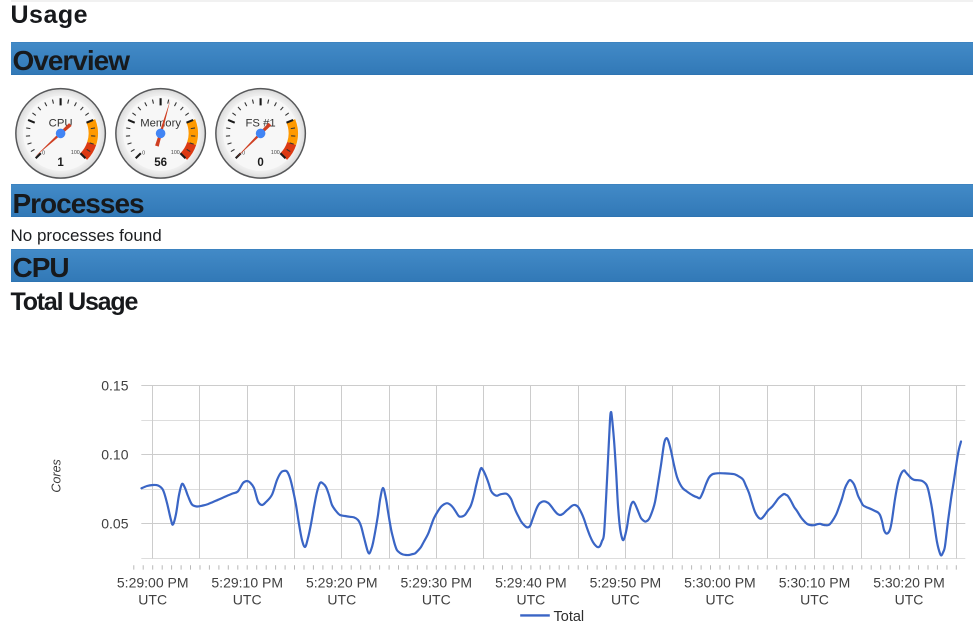 This screenshot has width=973, height=623. Describe the element at coordinates (720, 583) in the screenshot. I see `svg-text: 5:30:00 PM` at that location.